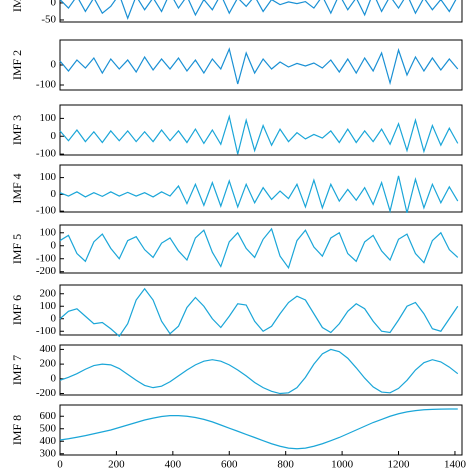  I want to click on y-axis-label: IMF 5, so click(17, 249).